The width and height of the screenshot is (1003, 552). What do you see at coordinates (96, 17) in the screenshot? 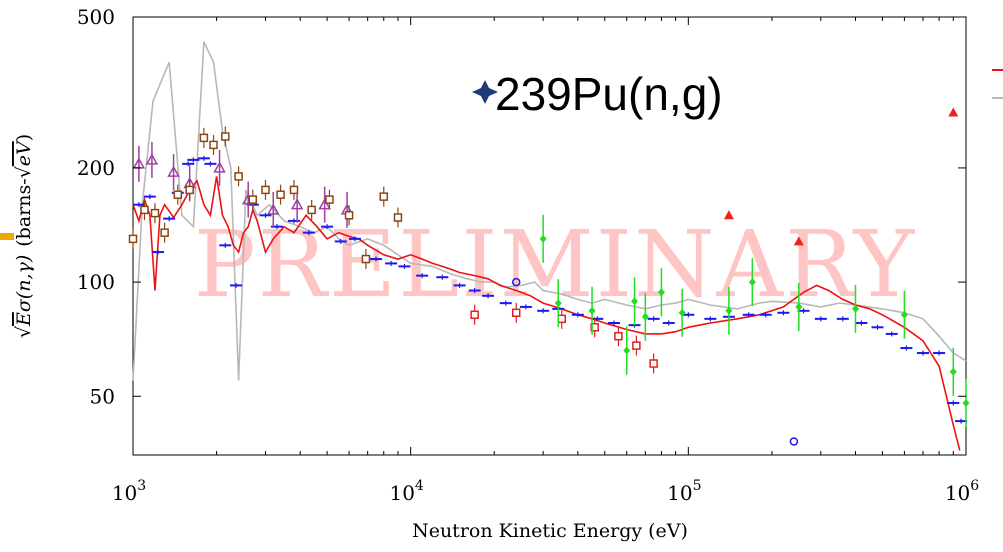
I see `y-tick-label-3: 500` at bounding box center [96, 17].